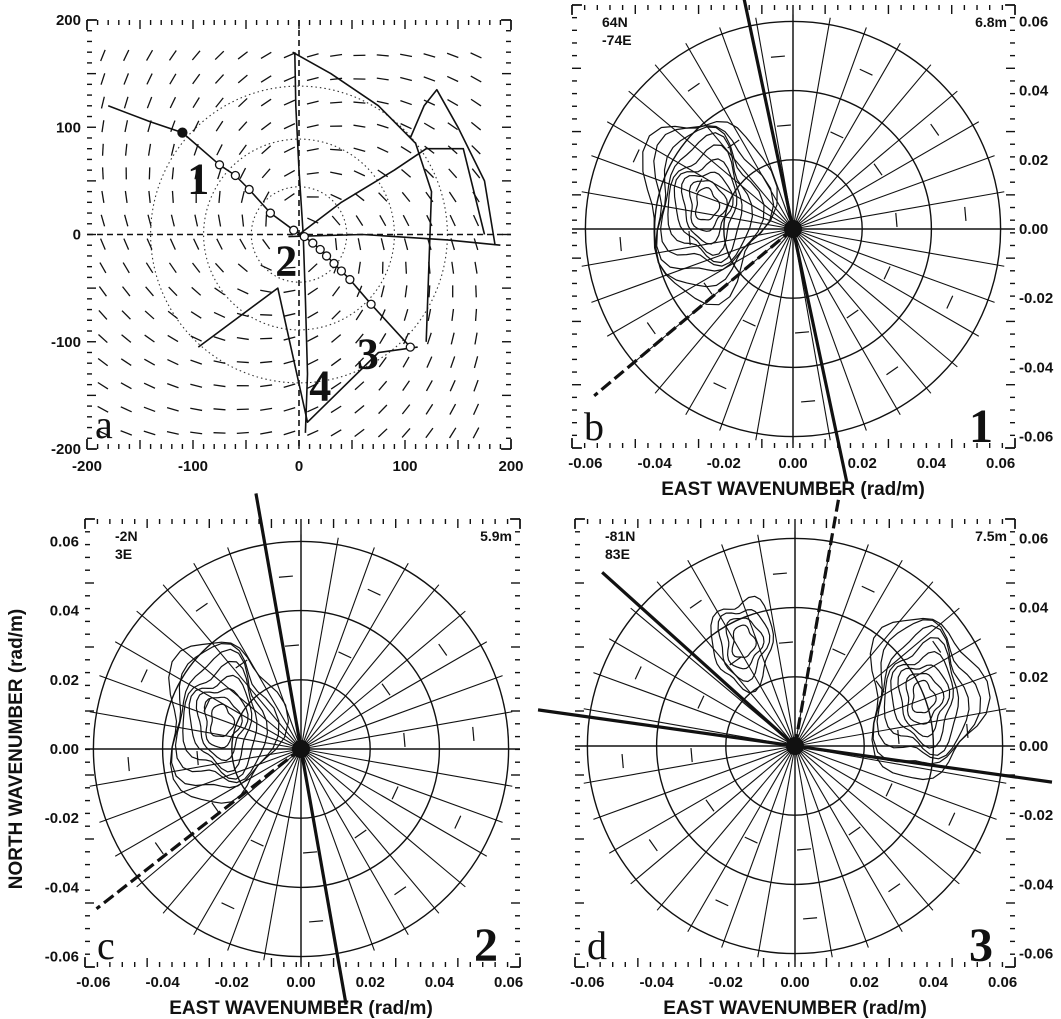 This screenshot has height=1019, width=1061. I want to click on x-tick-label: 200, so click(510, 466).